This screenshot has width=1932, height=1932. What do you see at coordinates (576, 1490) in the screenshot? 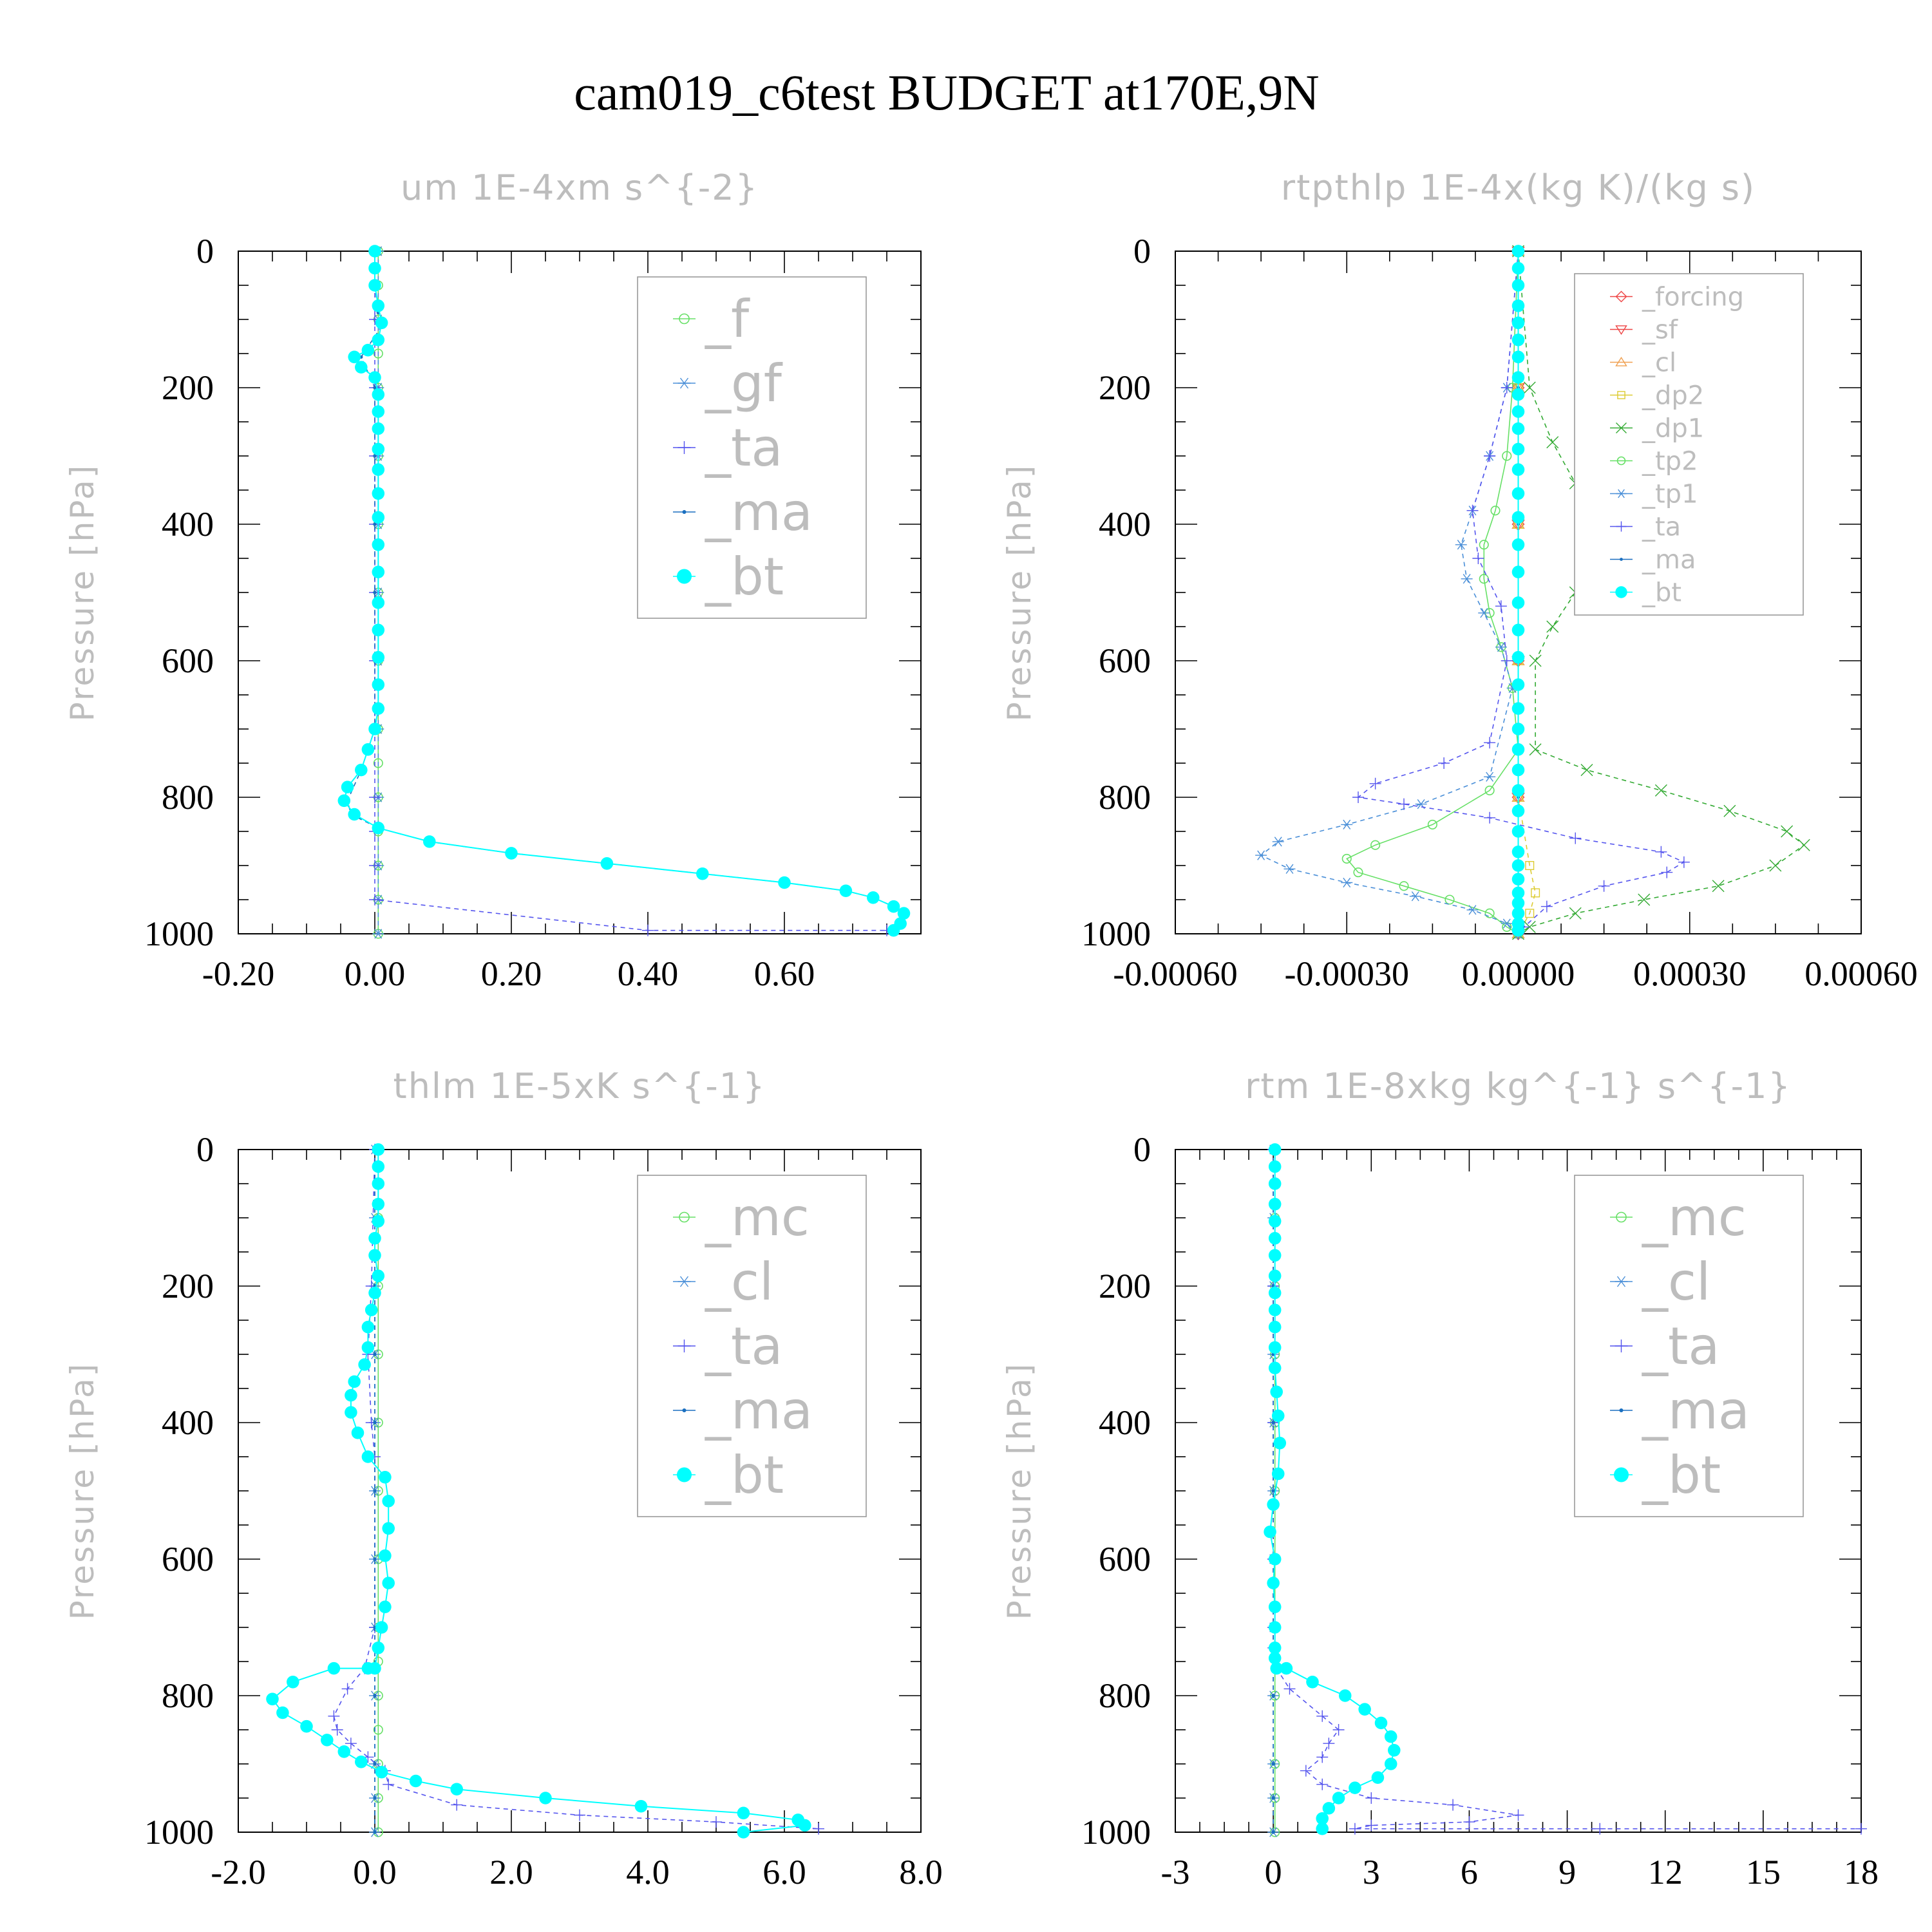
I see `series-line` at bounding box center [576, 1490].